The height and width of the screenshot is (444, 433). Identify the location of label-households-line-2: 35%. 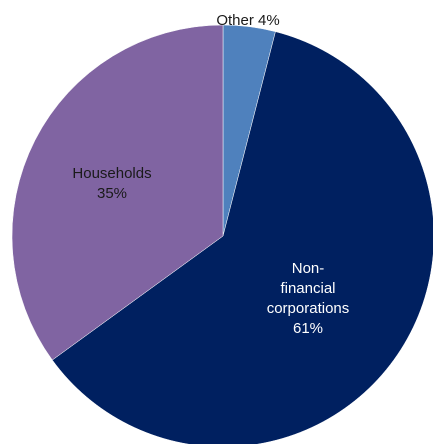
(112, 193).